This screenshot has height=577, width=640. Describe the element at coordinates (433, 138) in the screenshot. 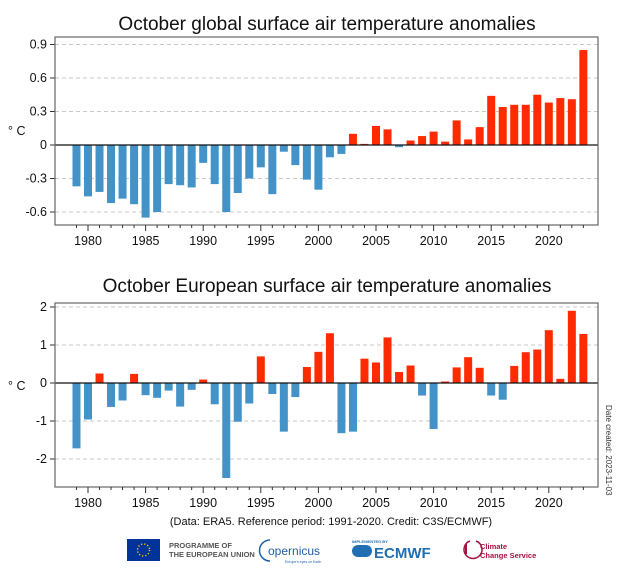

I see `bar-2010` at that location.